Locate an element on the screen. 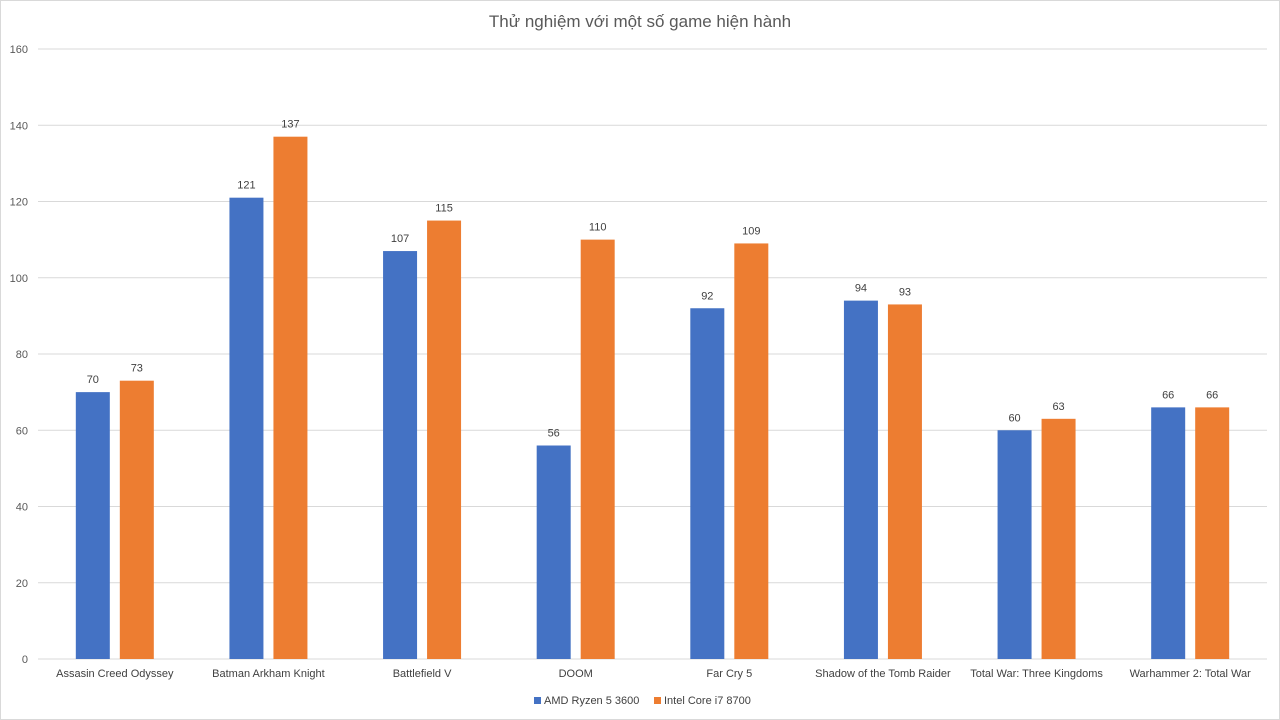  chart-title: Thử nghiệm với một số game hiện hành is located at coordinates (640, 21).